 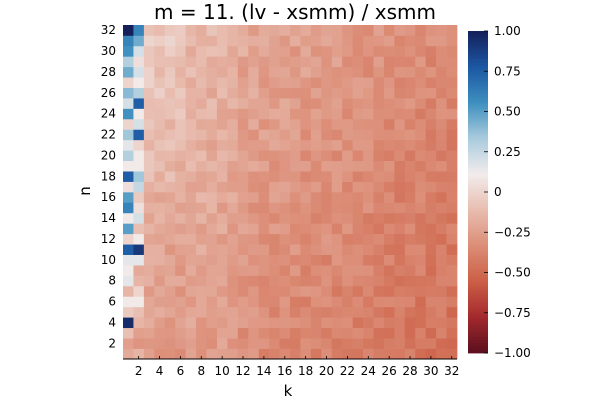 I want to click on colorbar-ticks: 1.00 0.75 0.50 0.25 0 −0.25 −0.50 −0.75 −1.00, so click(x=507, y=192).